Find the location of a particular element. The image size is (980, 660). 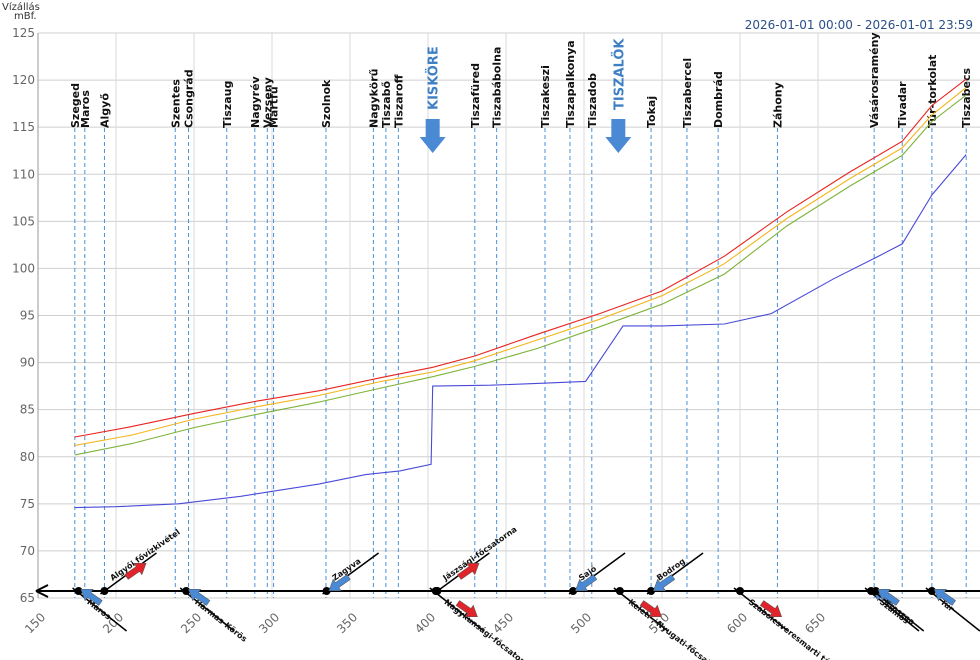

station-label: Tiszabecs is located at coordinates (966, 97).